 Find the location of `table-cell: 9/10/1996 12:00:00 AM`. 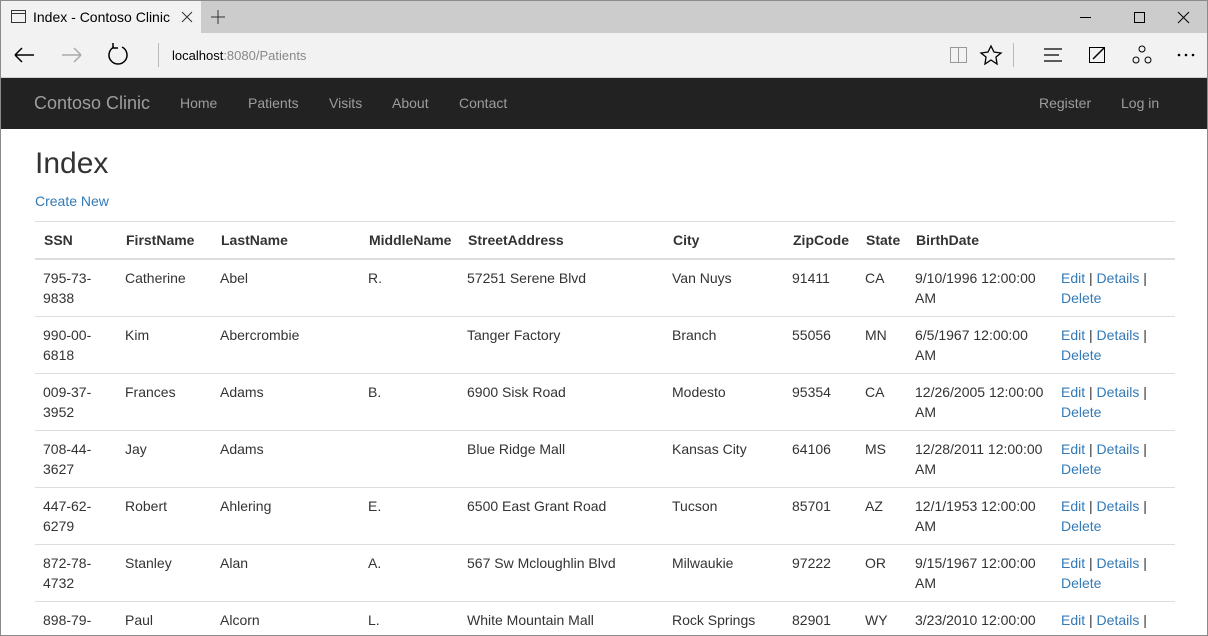

table-cell: 9/10/1996 12:00:00 AM is located at coordinates (980, 288).